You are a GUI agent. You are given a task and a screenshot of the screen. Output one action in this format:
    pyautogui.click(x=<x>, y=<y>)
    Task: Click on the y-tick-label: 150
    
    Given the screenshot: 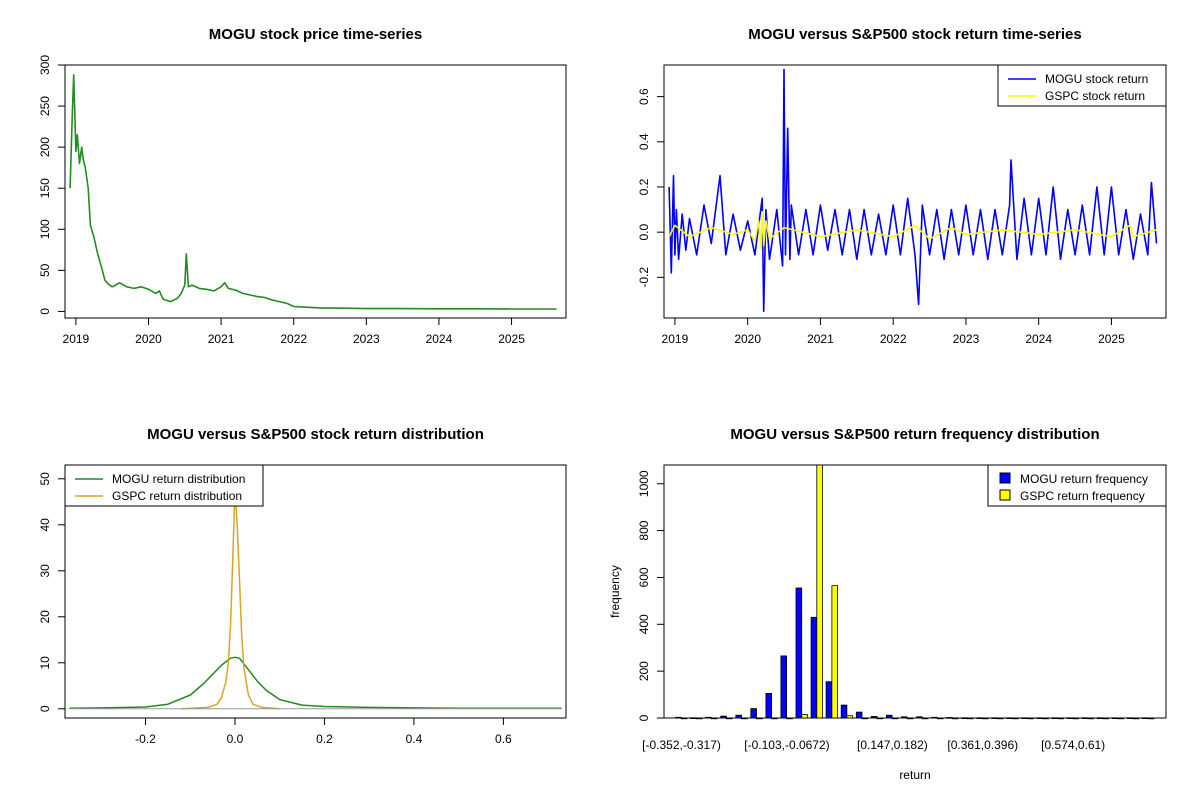 What is the action you would take?
    pyautogui.click(x=45, y=188)
    